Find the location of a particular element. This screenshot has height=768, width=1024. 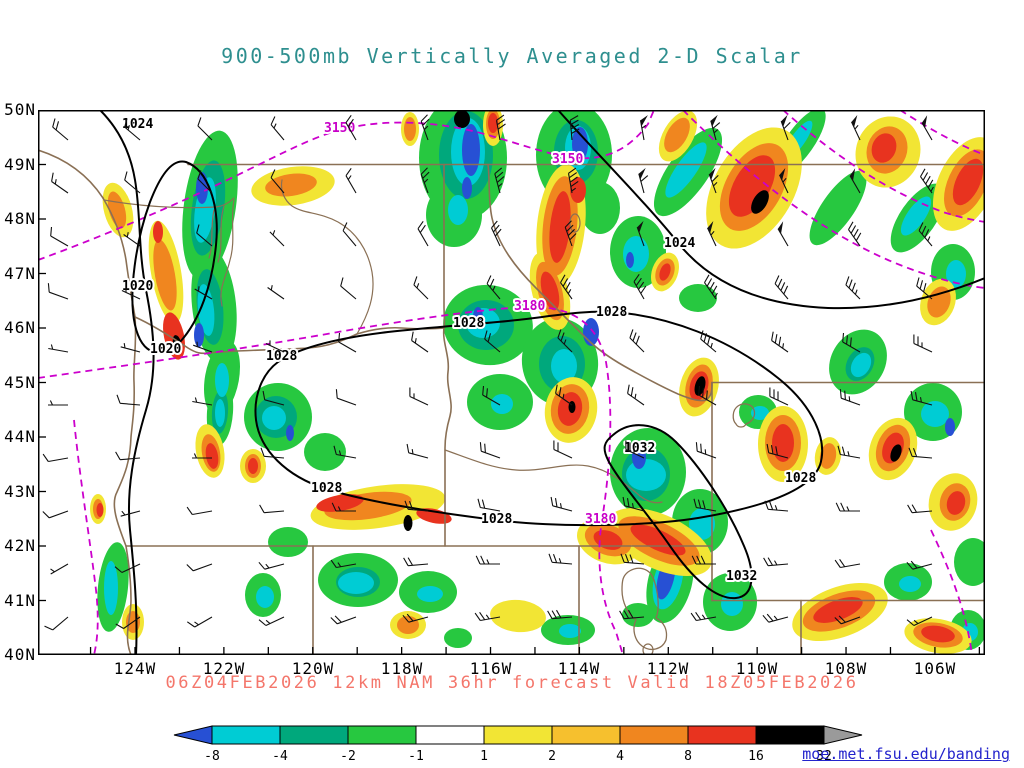

colorbar-tick-label: -4 is located at coordinates (280, 756).